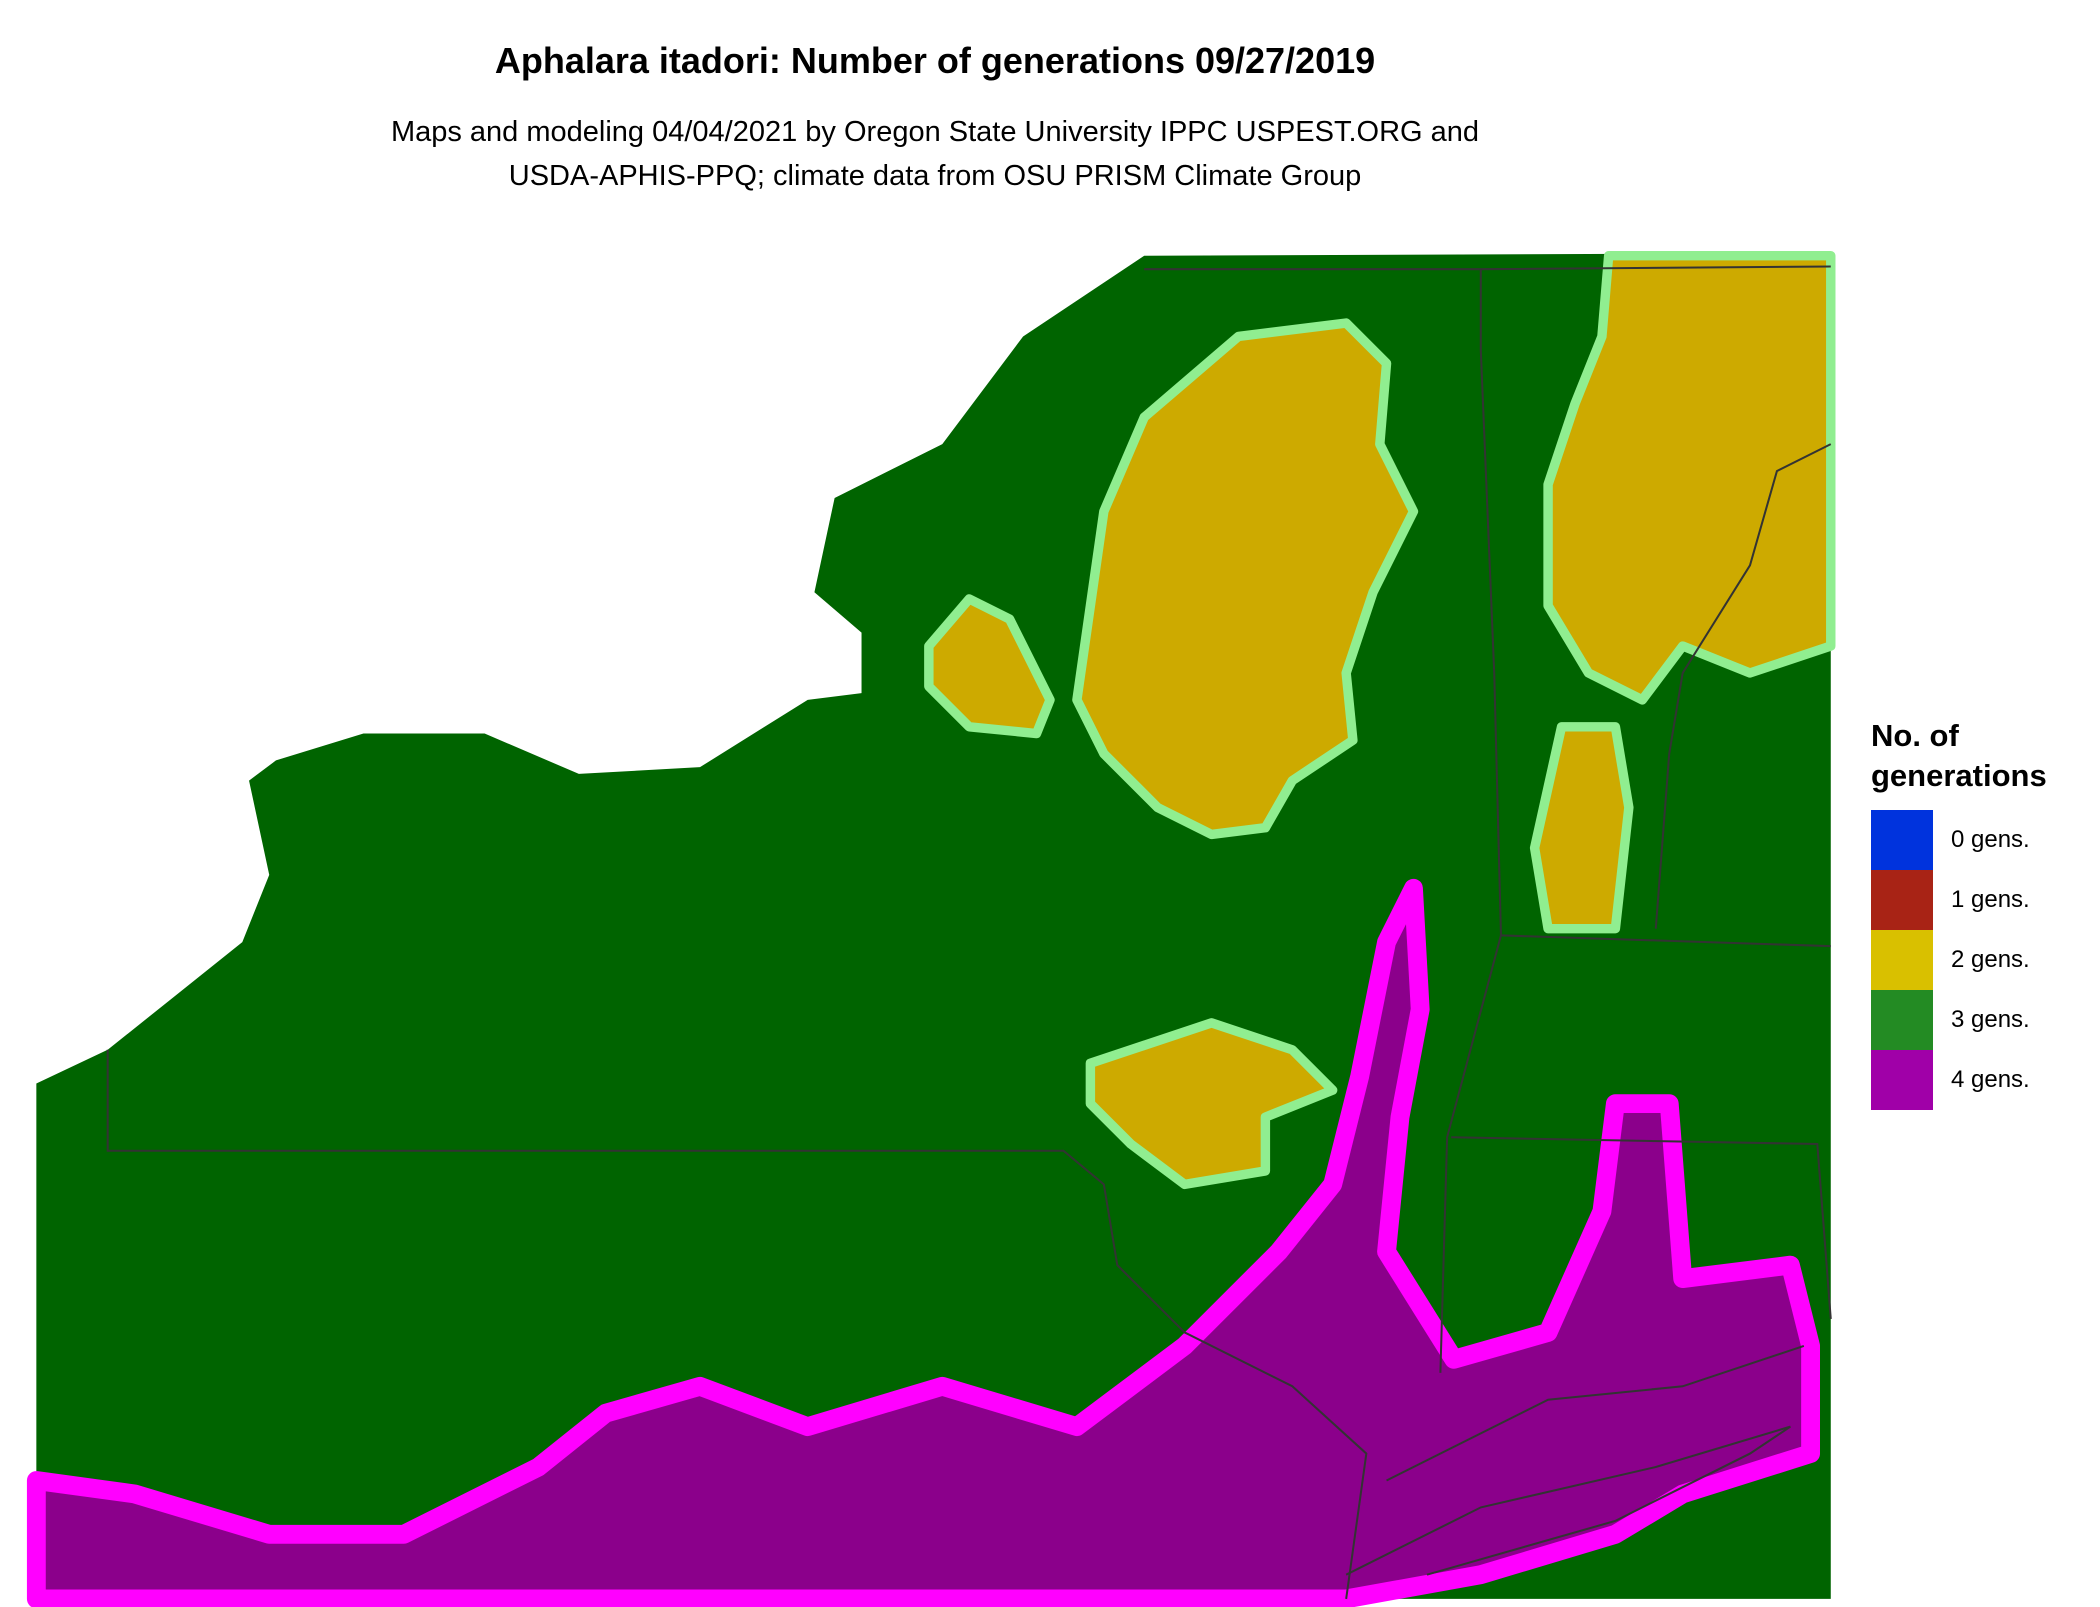 This screenshot has width=2100, height=1607. Describe the element at coordinates (1990, 1019) in the screenshot. I see `legend-label: 3 gens.` at that location.